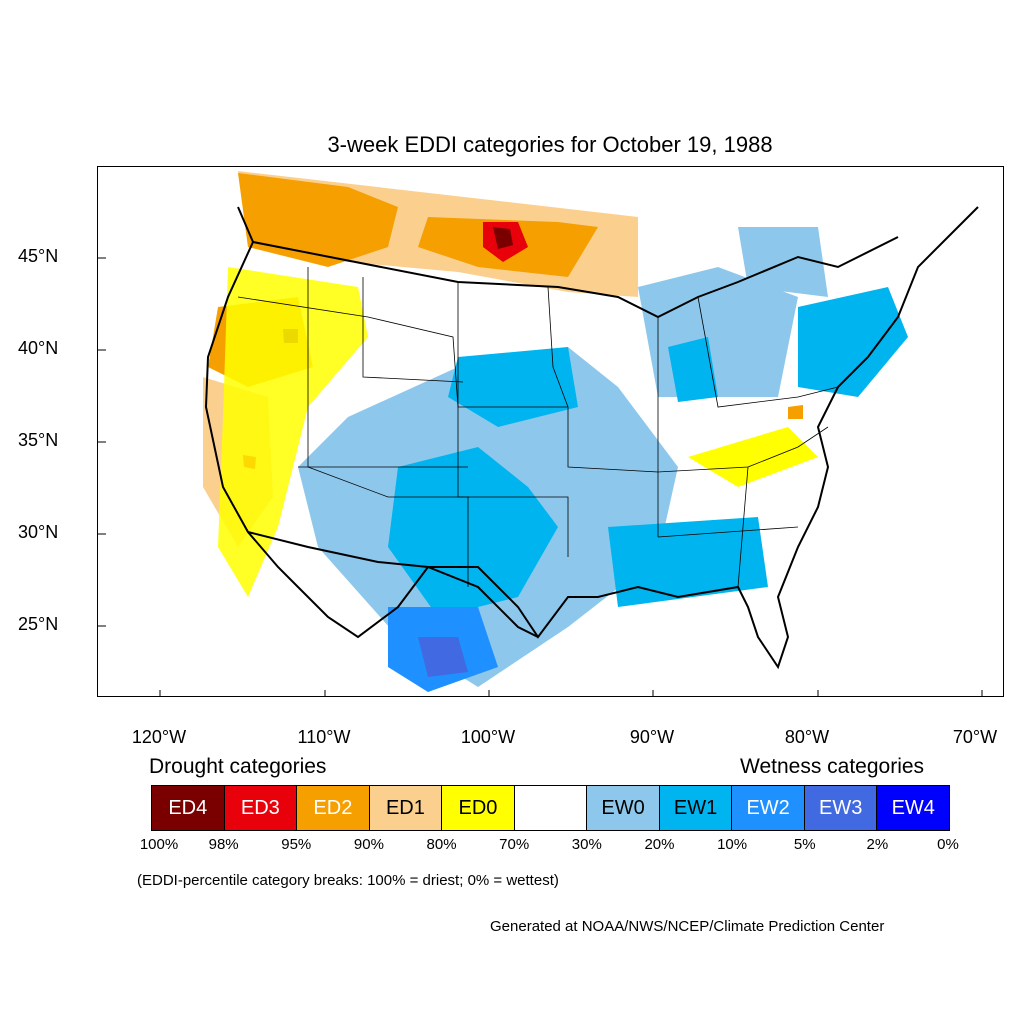  Describe the element at coordinates (659, 844) in the screenshot. I see `percent-break-label: 20%` at that location.